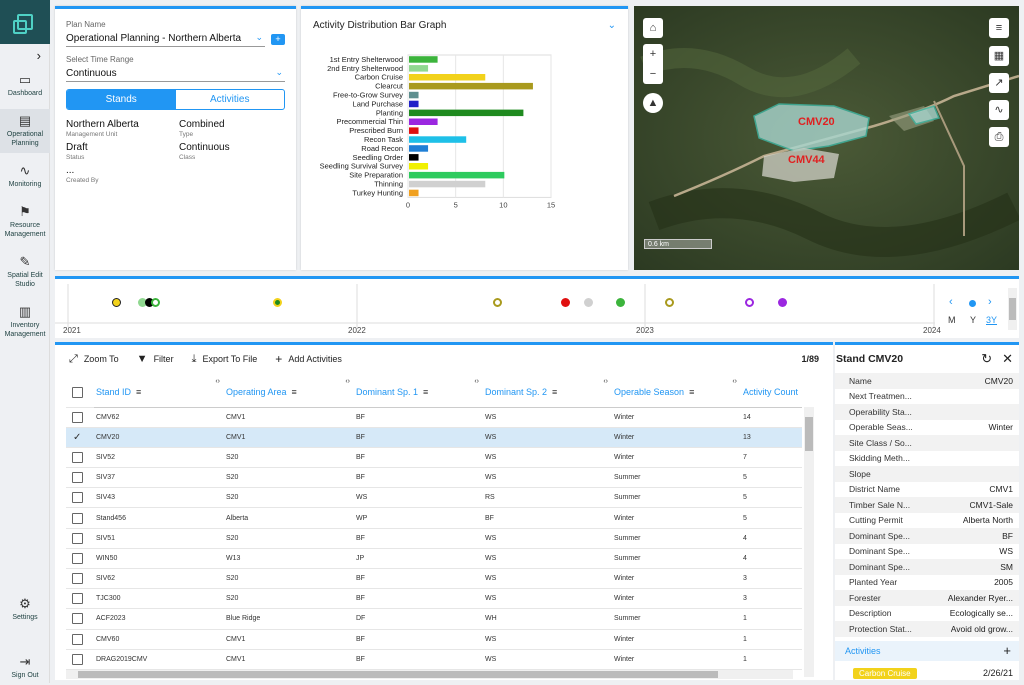  What do you see at coordinates (653, 28) in the screenshot?
I see `home-icon: ⌂` at bounding box center [653, 28].